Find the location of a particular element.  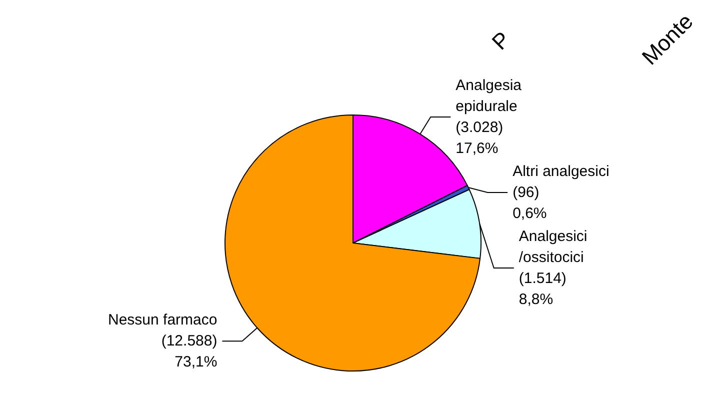

data-label: (12.588) 73,1% is located at coordinates (189, 351).